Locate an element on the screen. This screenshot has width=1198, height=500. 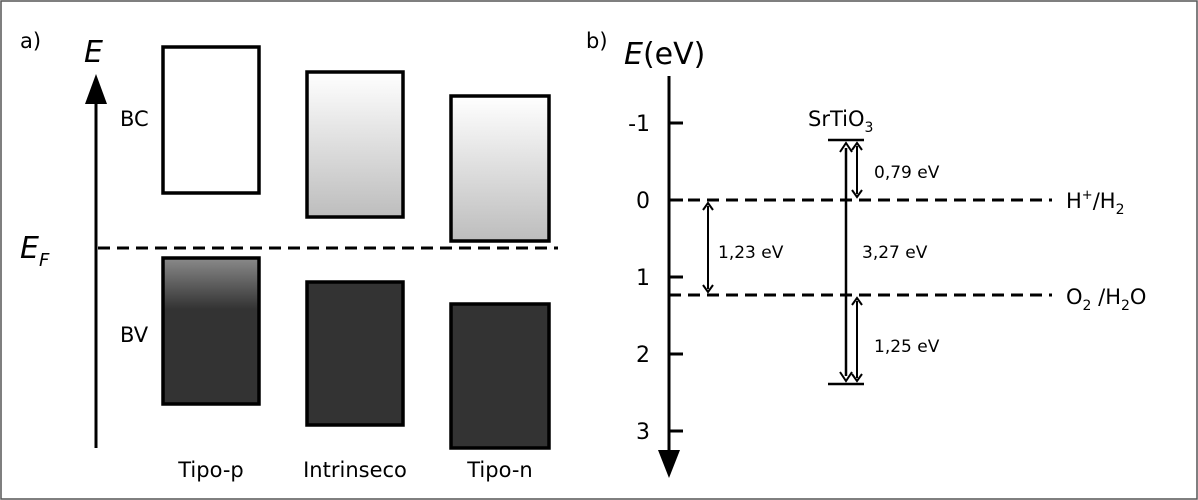
valence-band-tipo-p is located at coordinates (211, 331).